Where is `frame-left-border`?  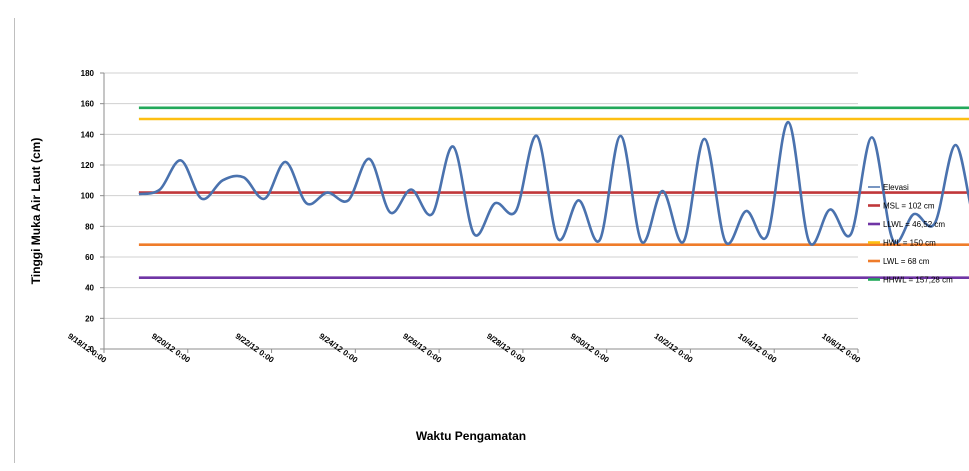
frame-left-border is located at coordinates (14, 240).